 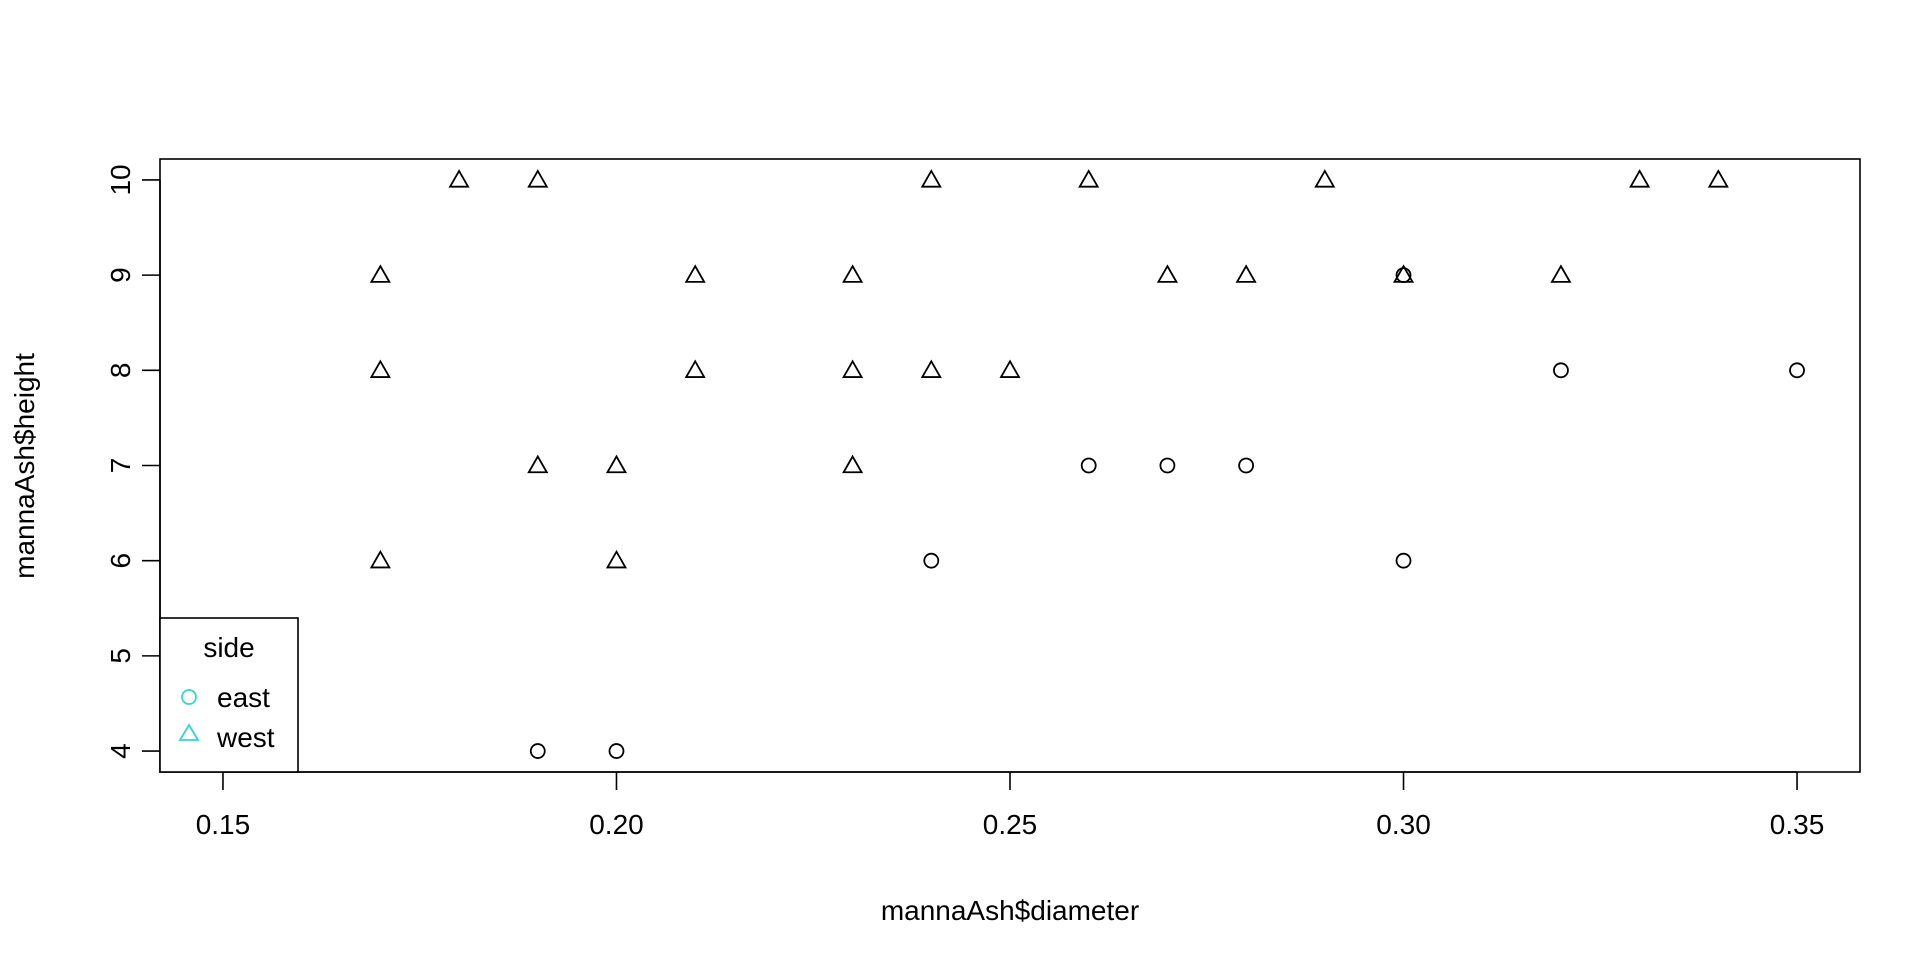 I want to click on x-tick-label: 0.35, so click(x=1797, y=824).